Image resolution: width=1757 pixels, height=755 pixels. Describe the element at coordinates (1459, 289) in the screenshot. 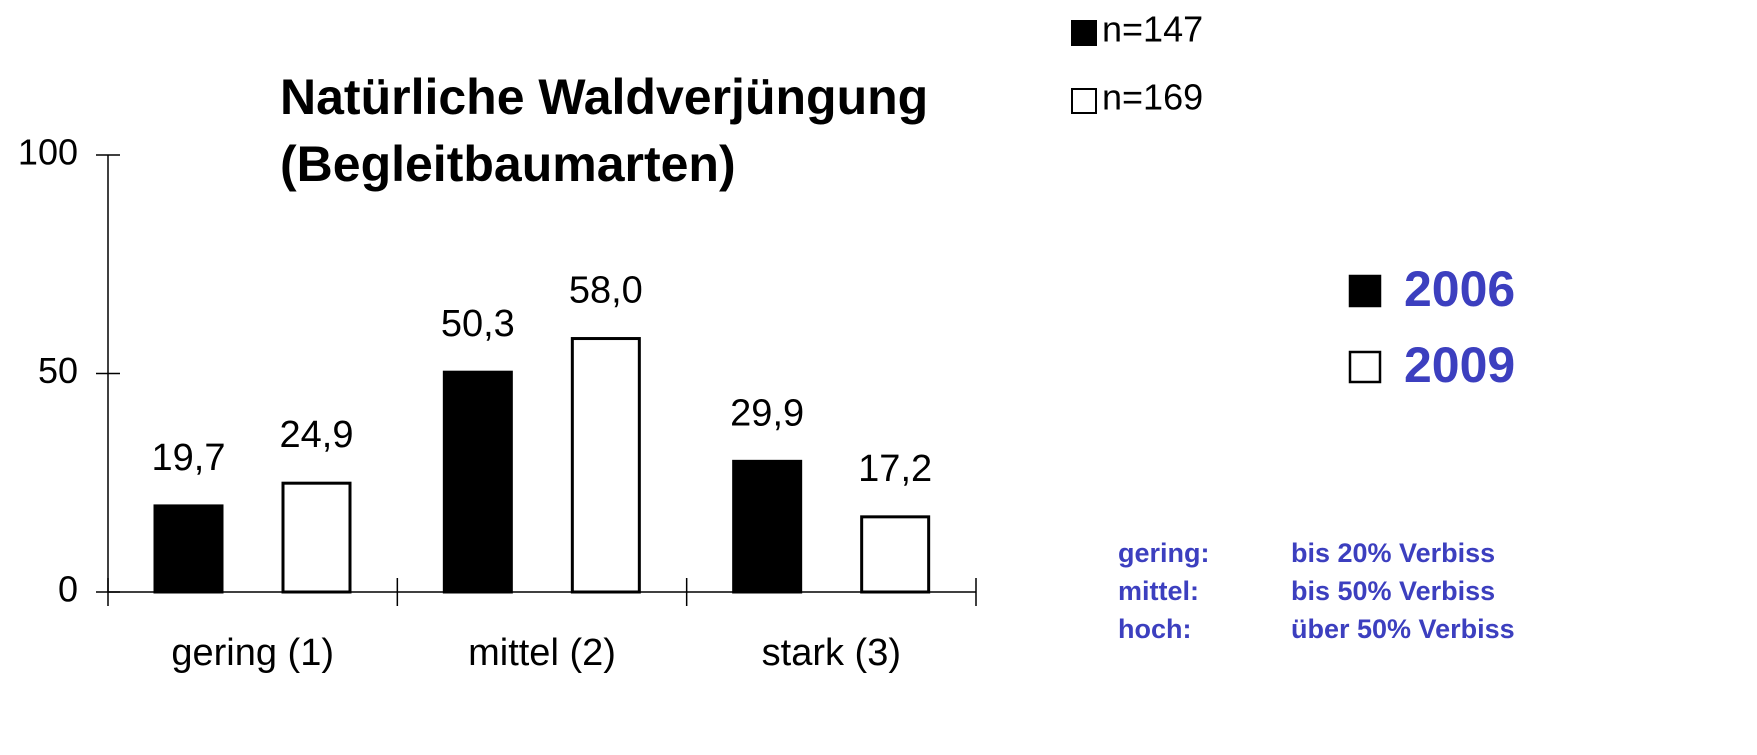

I see `legend-label: 2006` at that location.